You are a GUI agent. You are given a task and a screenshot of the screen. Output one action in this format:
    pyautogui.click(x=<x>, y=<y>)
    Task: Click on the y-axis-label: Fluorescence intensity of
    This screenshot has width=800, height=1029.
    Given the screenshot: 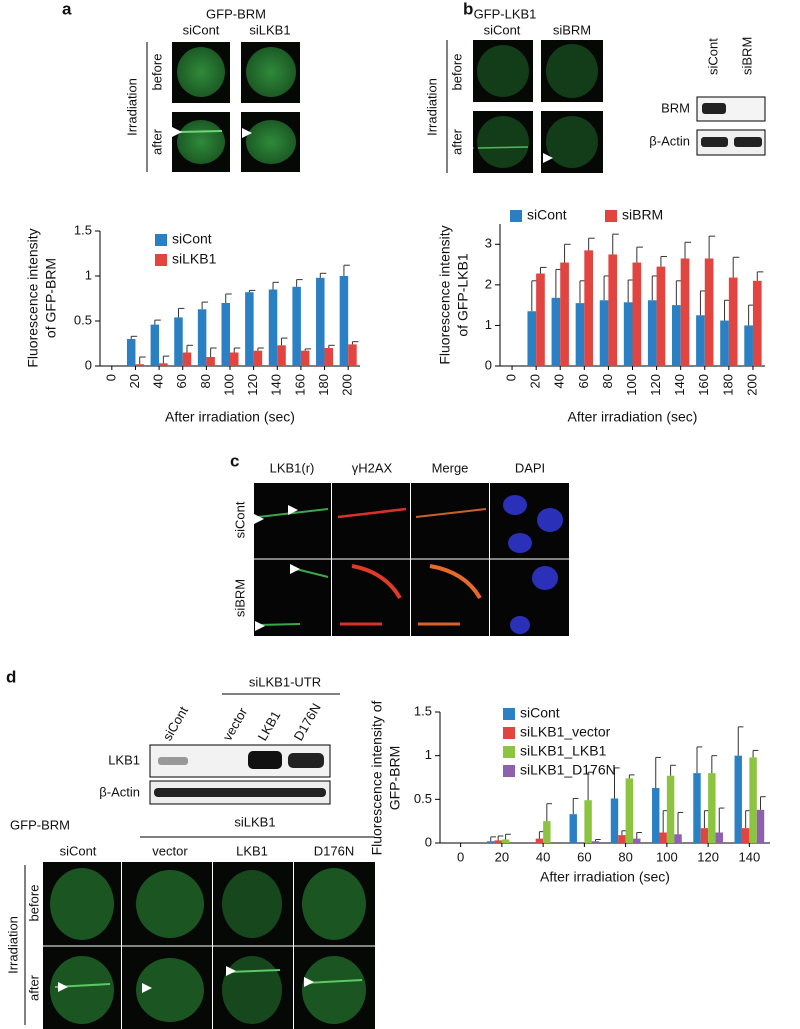 What is the action you would take?
    pyautogui.click(x=377, y=777)
    